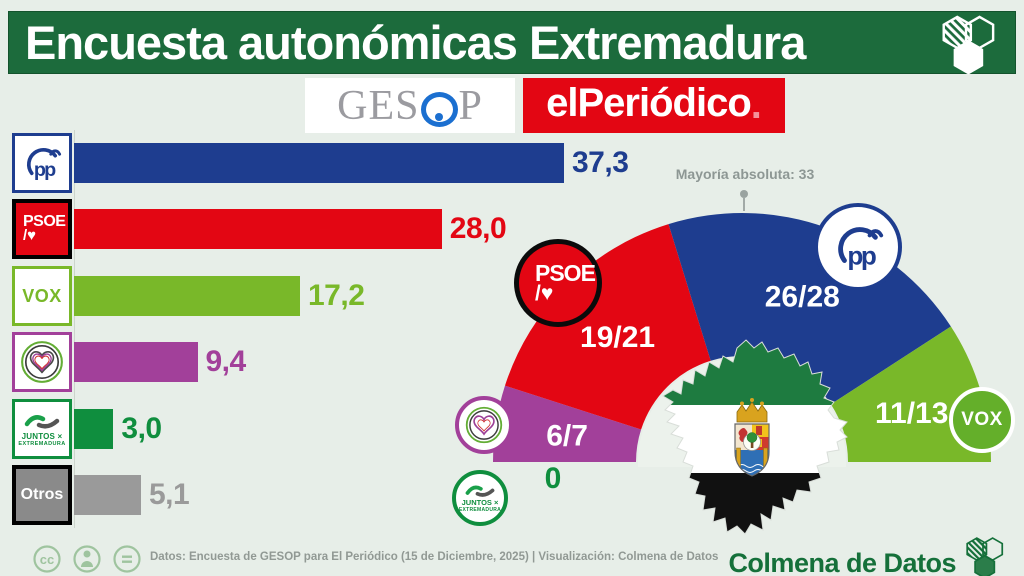 This screenshot has height=576, width=1024. Describe the element at coordinates (911, 413) in the screenshot. I see `seat-label-vox: 11/13` at that location.